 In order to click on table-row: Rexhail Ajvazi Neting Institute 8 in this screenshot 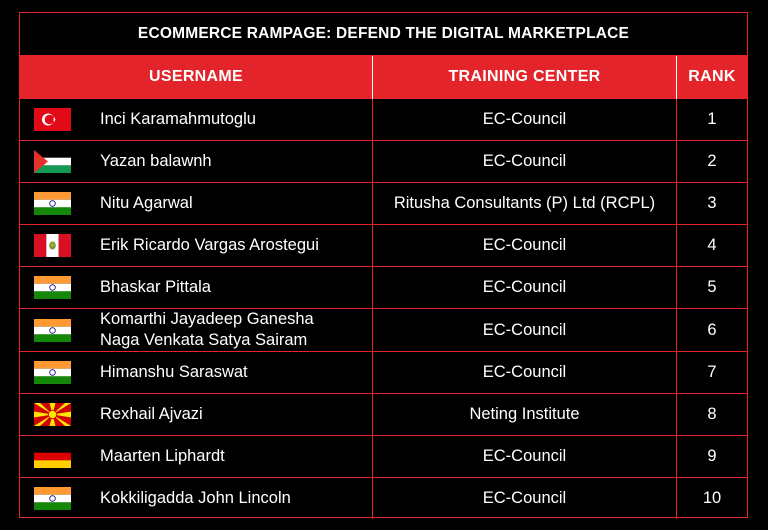, I will do `click(383, 414)`.